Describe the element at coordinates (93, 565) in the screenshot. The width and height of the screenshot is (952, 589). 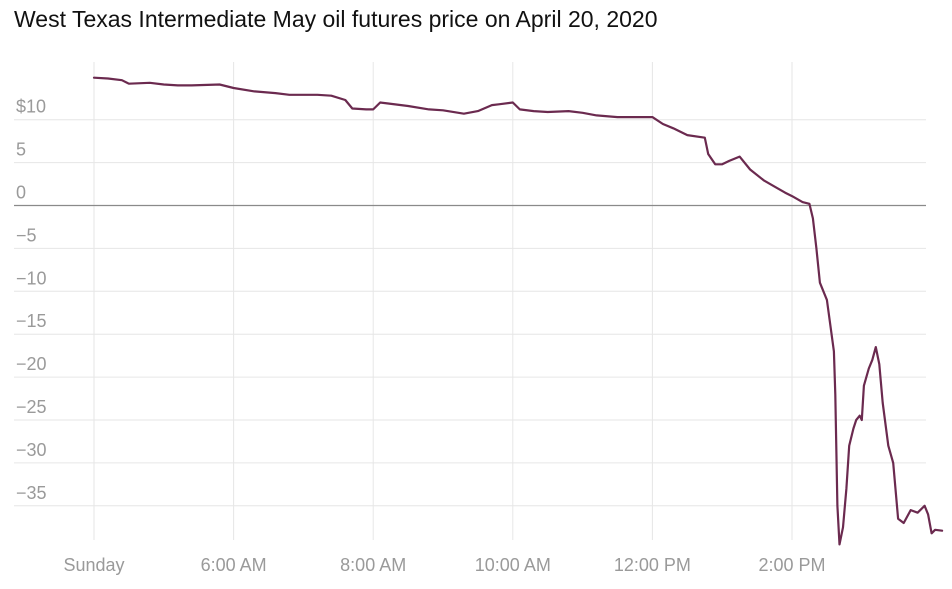
I see `x-tick-label: Sunday` at that location.